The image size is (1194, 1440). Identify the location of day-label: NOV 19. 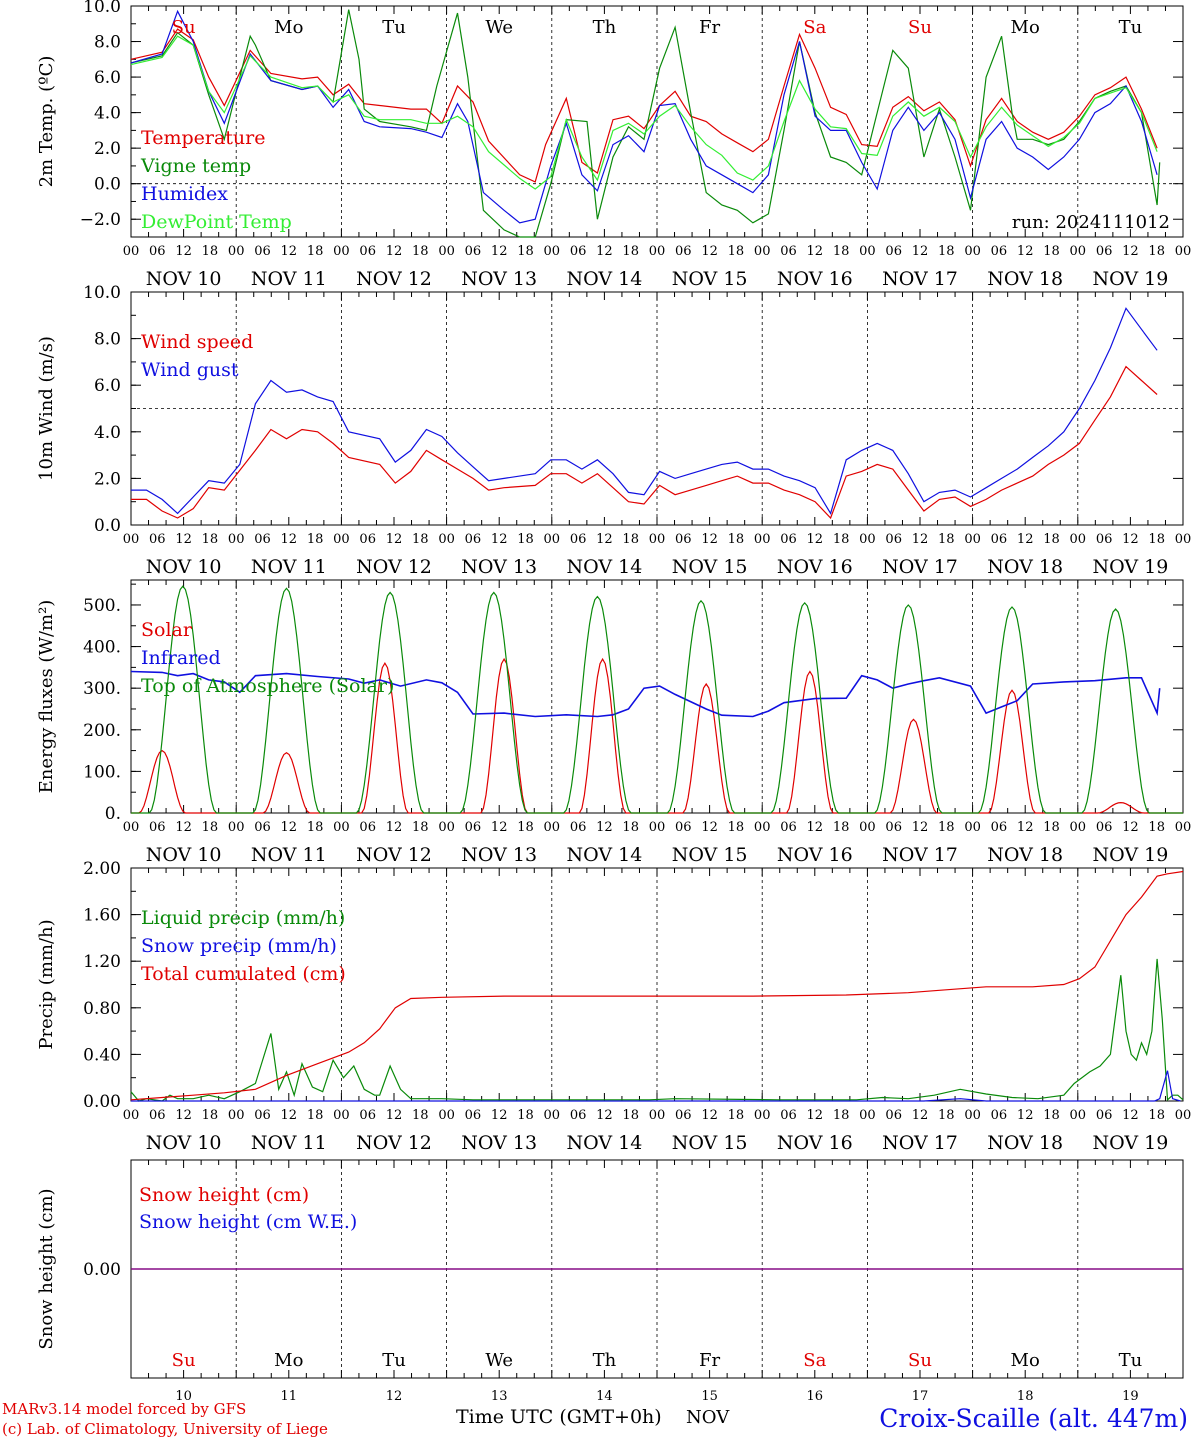
(1130, 567).